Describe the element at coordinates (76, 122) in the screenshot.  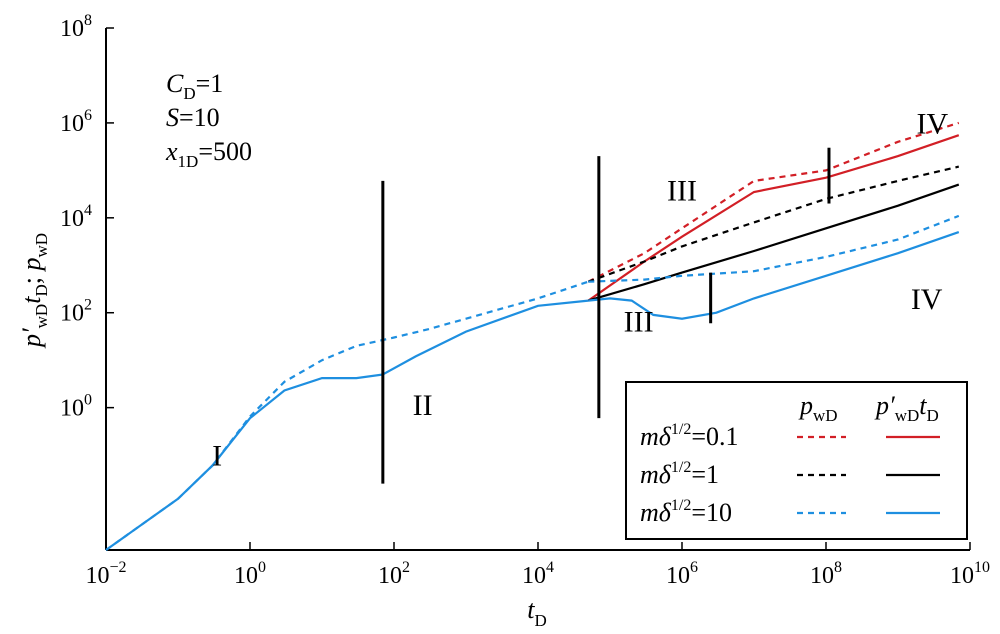
I see `y-tick-label: 10⁶` at that location.